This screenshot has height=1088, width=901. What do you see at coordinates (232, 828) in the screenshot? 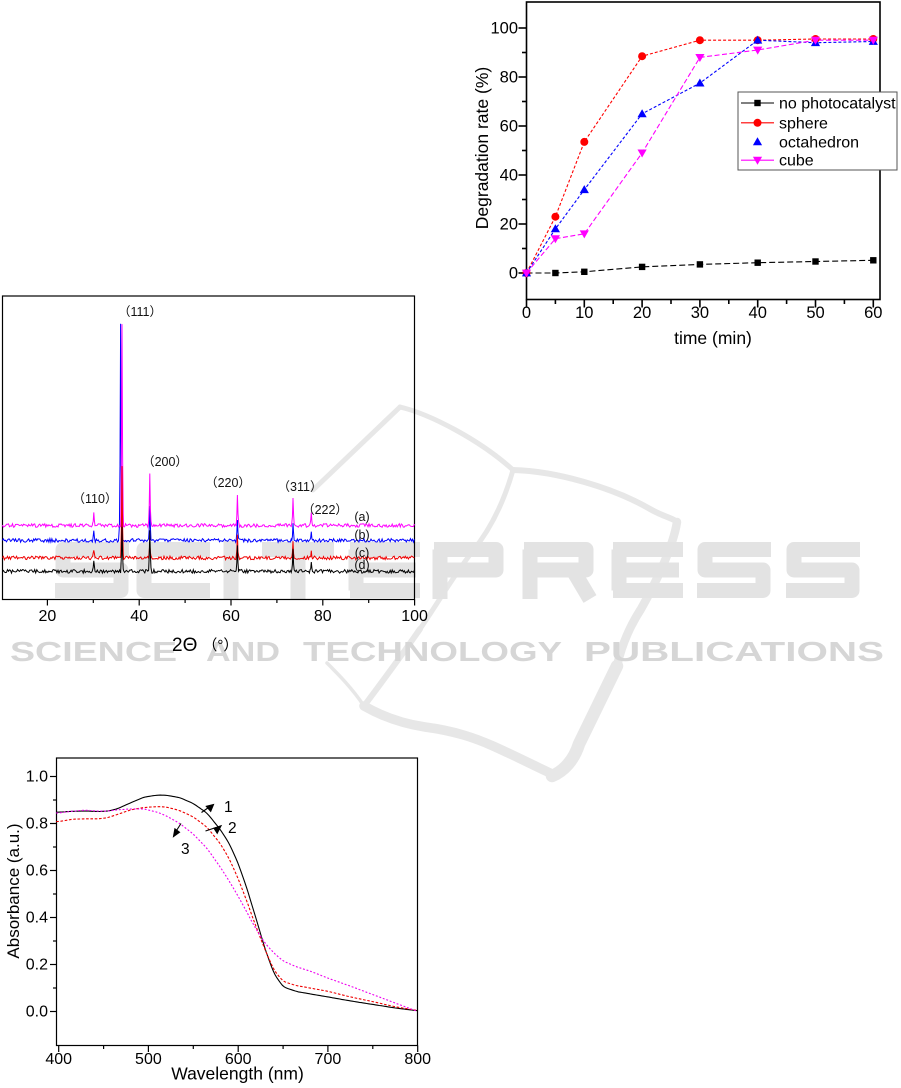
I see `svg-text: 2` at bounding box center [232, 828].